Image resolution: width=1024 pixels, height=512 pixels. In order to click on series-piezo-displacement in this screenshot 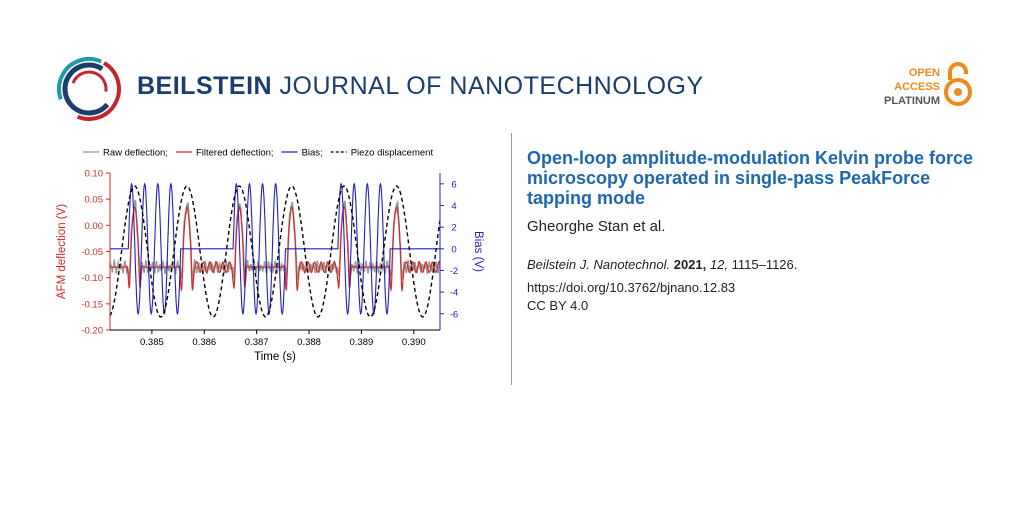, I will do `click(275, 251)`.